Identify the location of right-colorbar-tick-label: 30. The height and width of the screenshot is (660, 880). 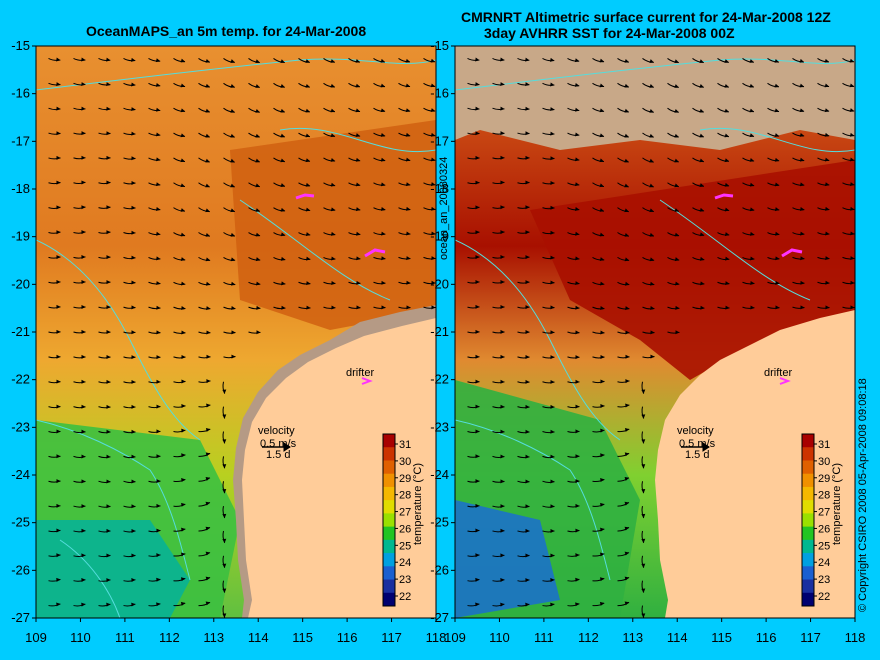
(824, 462).